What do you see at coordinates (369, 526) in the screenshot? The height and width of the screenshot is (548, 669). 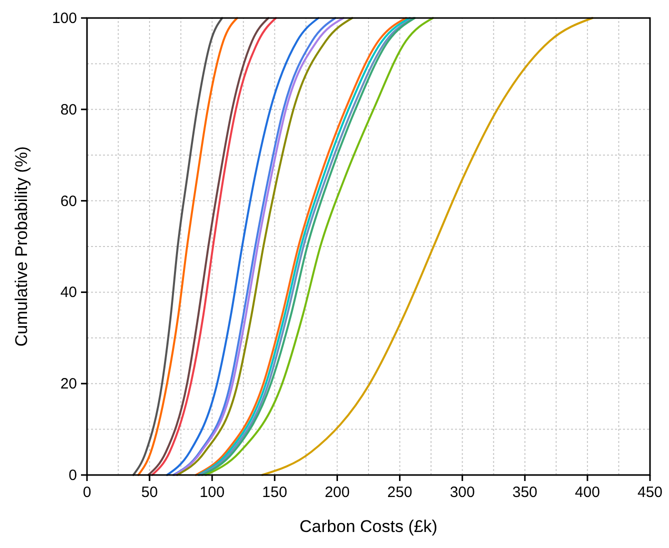 I see `x-axis-title: Carbon Costs (£k)` at bounding box center [369, 526].